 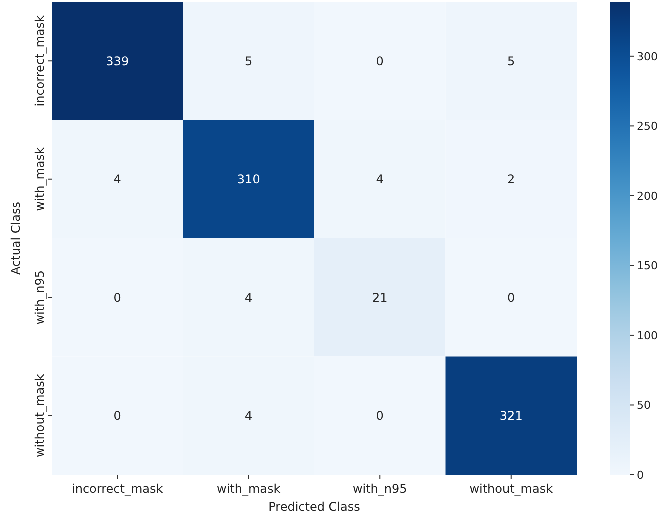 What do you see at coordinates (380, 297) in the screenshot?
I see `data-label: 21` at bounding box center [380, 297].